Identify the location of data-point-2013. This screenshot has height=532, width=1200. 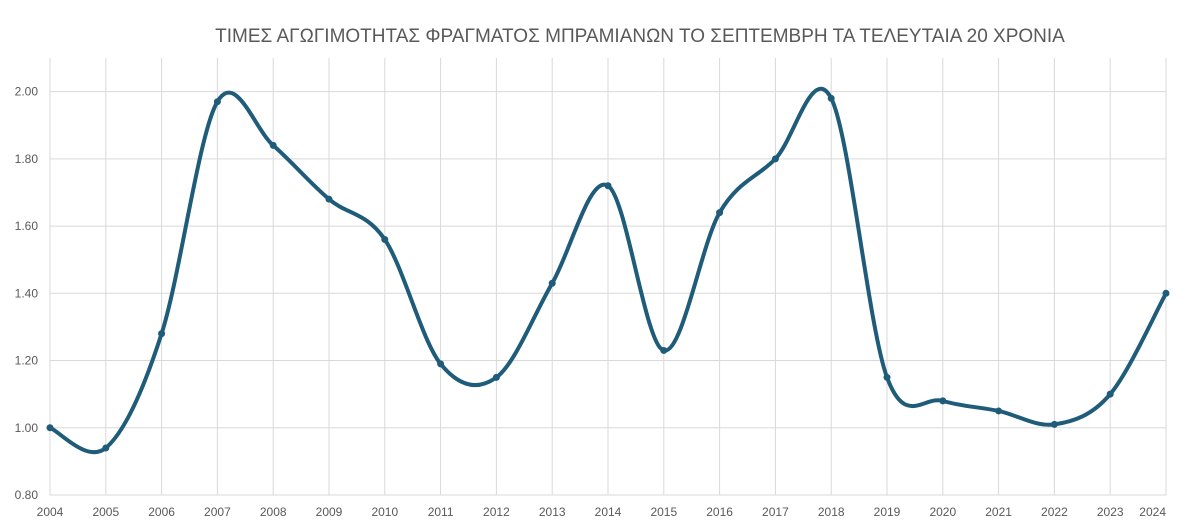
(552, 283).